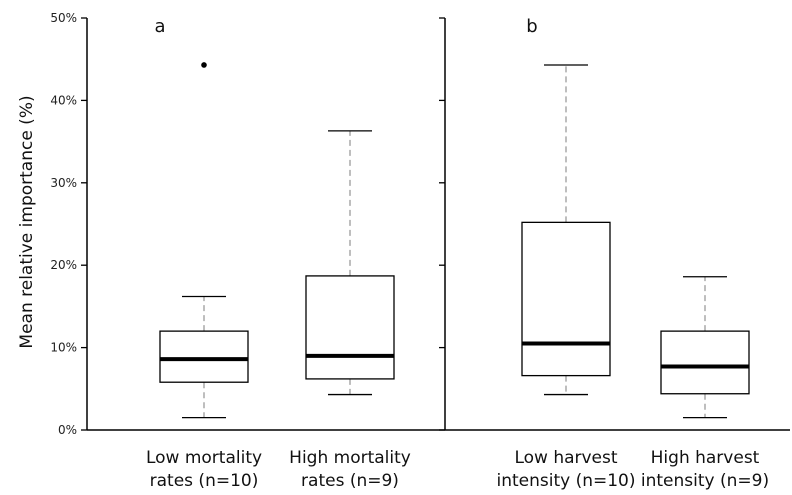  I want to click on box-2: High harvest intensity (n=9), so click(705, 383).